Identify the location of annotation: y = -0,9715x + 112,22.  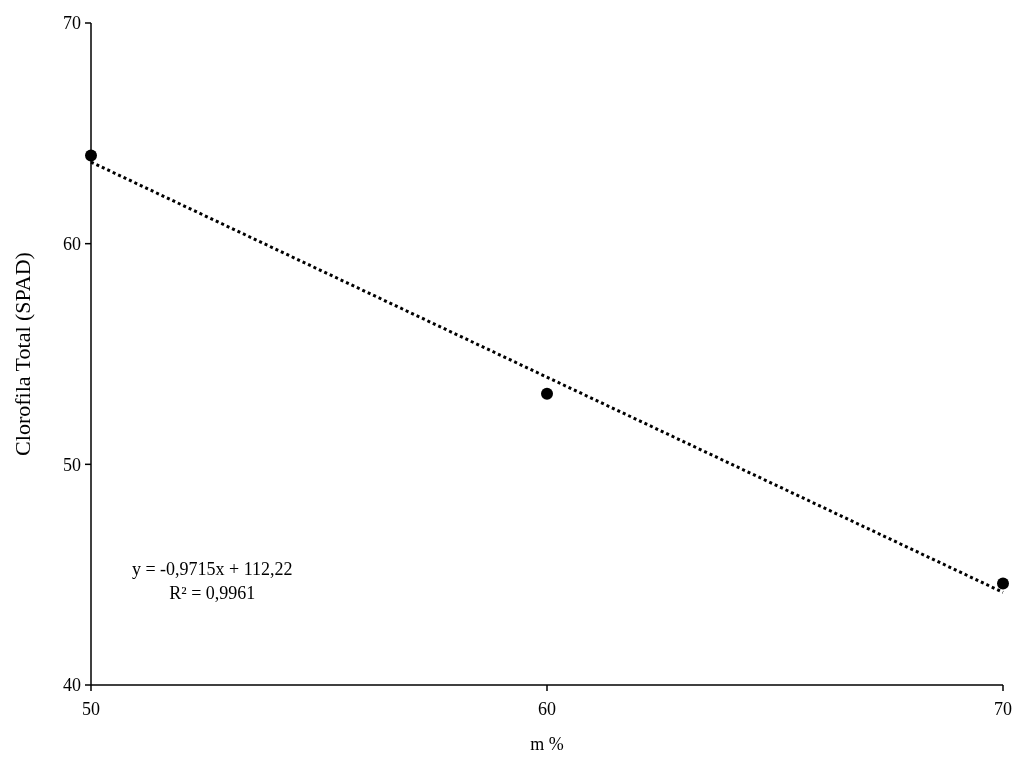
(212, 569).